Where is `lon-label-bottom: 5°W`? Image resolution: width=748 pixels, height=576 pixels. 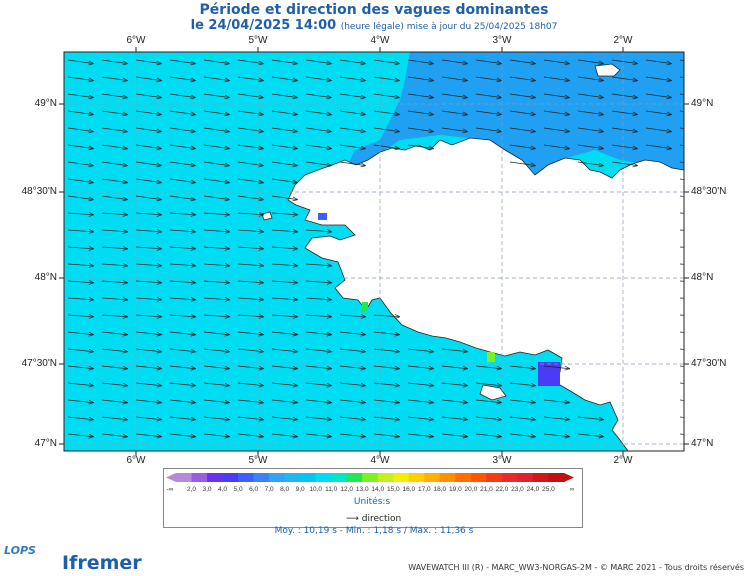
lon-label-bottom: 5°W is located at coordinates (258, 460).